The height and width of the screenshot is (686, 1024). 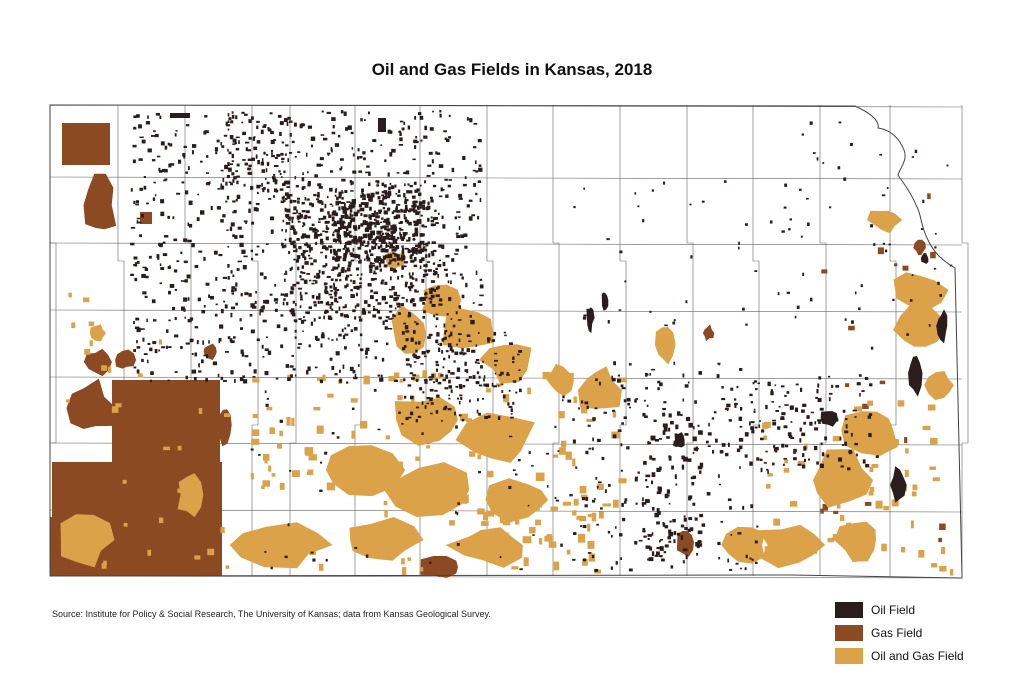 I want to click on gas-field, so click(x=933, y=255).